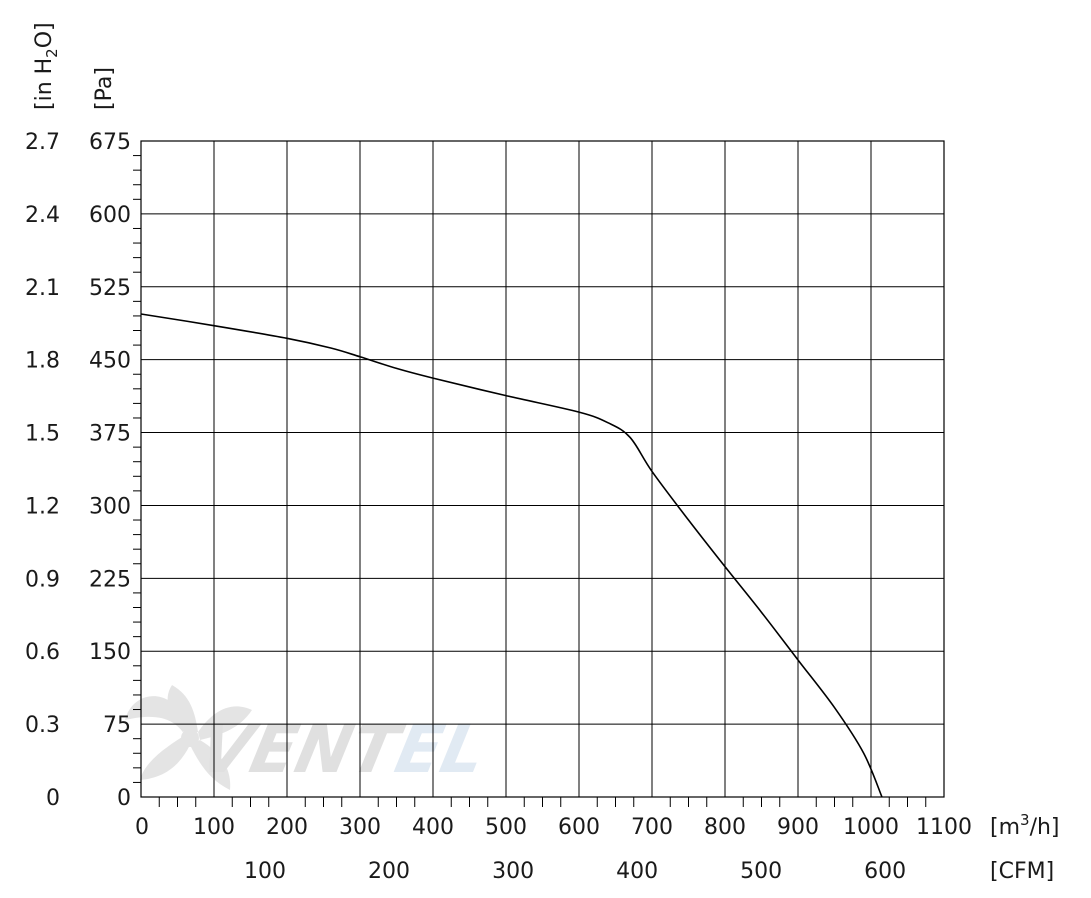  Describe the element at coordinates (110, 434) in the screenshot. I see `y-tick-label-pa: 375` at that location.